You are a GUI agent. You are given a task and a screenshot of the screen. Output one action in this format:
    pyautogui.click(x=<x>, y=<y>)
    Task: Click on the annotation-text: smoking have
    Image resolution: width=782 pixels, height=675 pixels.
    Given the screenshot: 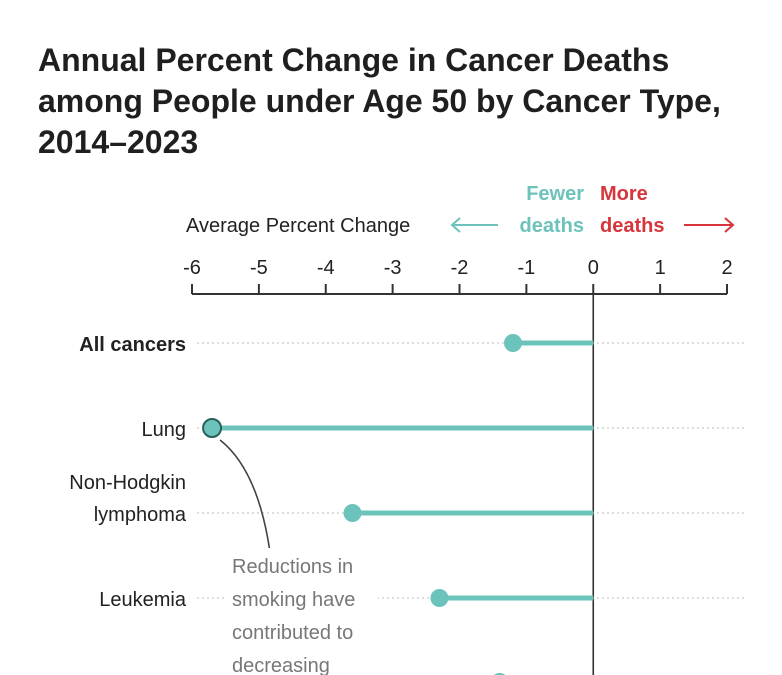 What is the action you would take?
    pyautogui.click(x=293, y=600)
    